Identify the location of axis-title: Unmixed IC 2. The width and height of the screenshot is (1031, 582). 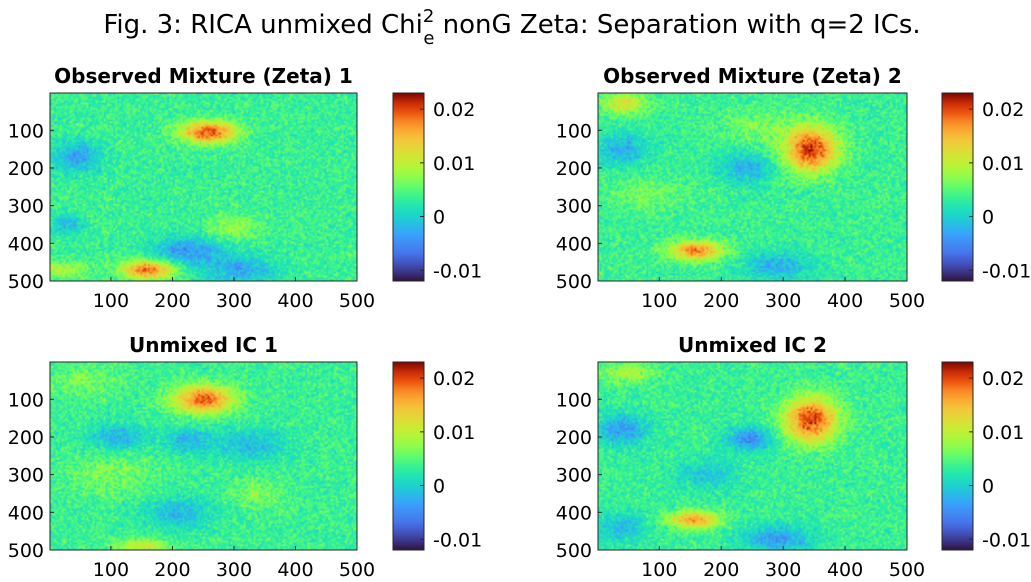
(752, 345).